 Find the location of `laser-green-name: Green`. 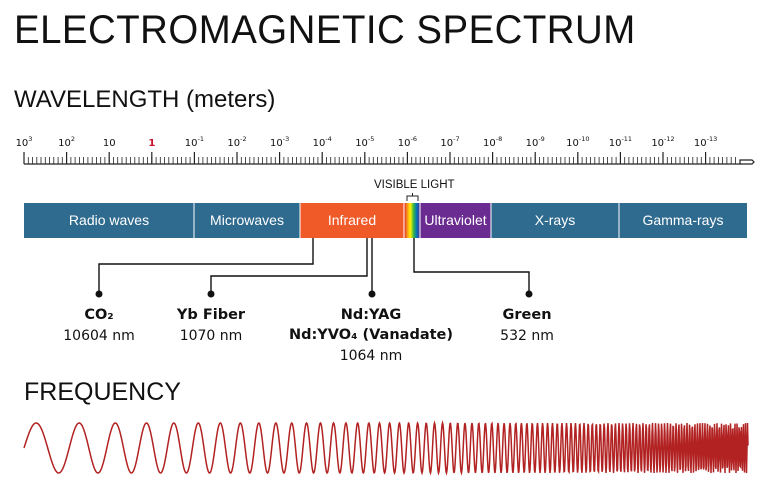

laser-green-name: Green is located at coordinates (527, 315).